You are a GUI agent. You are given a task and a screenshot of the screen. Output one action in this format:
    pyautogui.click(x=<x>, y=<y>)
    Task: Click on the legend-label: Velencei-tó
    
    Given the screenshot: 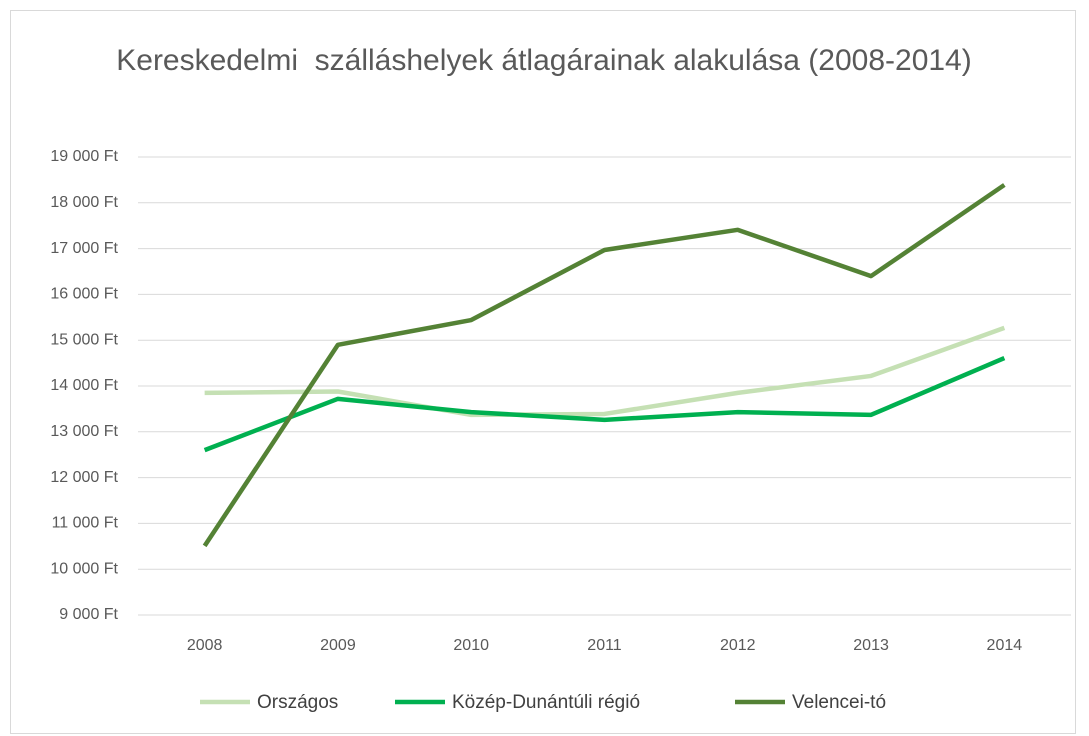 What is the action you would take?
    pyautogui.click(x=839, y=702)
    